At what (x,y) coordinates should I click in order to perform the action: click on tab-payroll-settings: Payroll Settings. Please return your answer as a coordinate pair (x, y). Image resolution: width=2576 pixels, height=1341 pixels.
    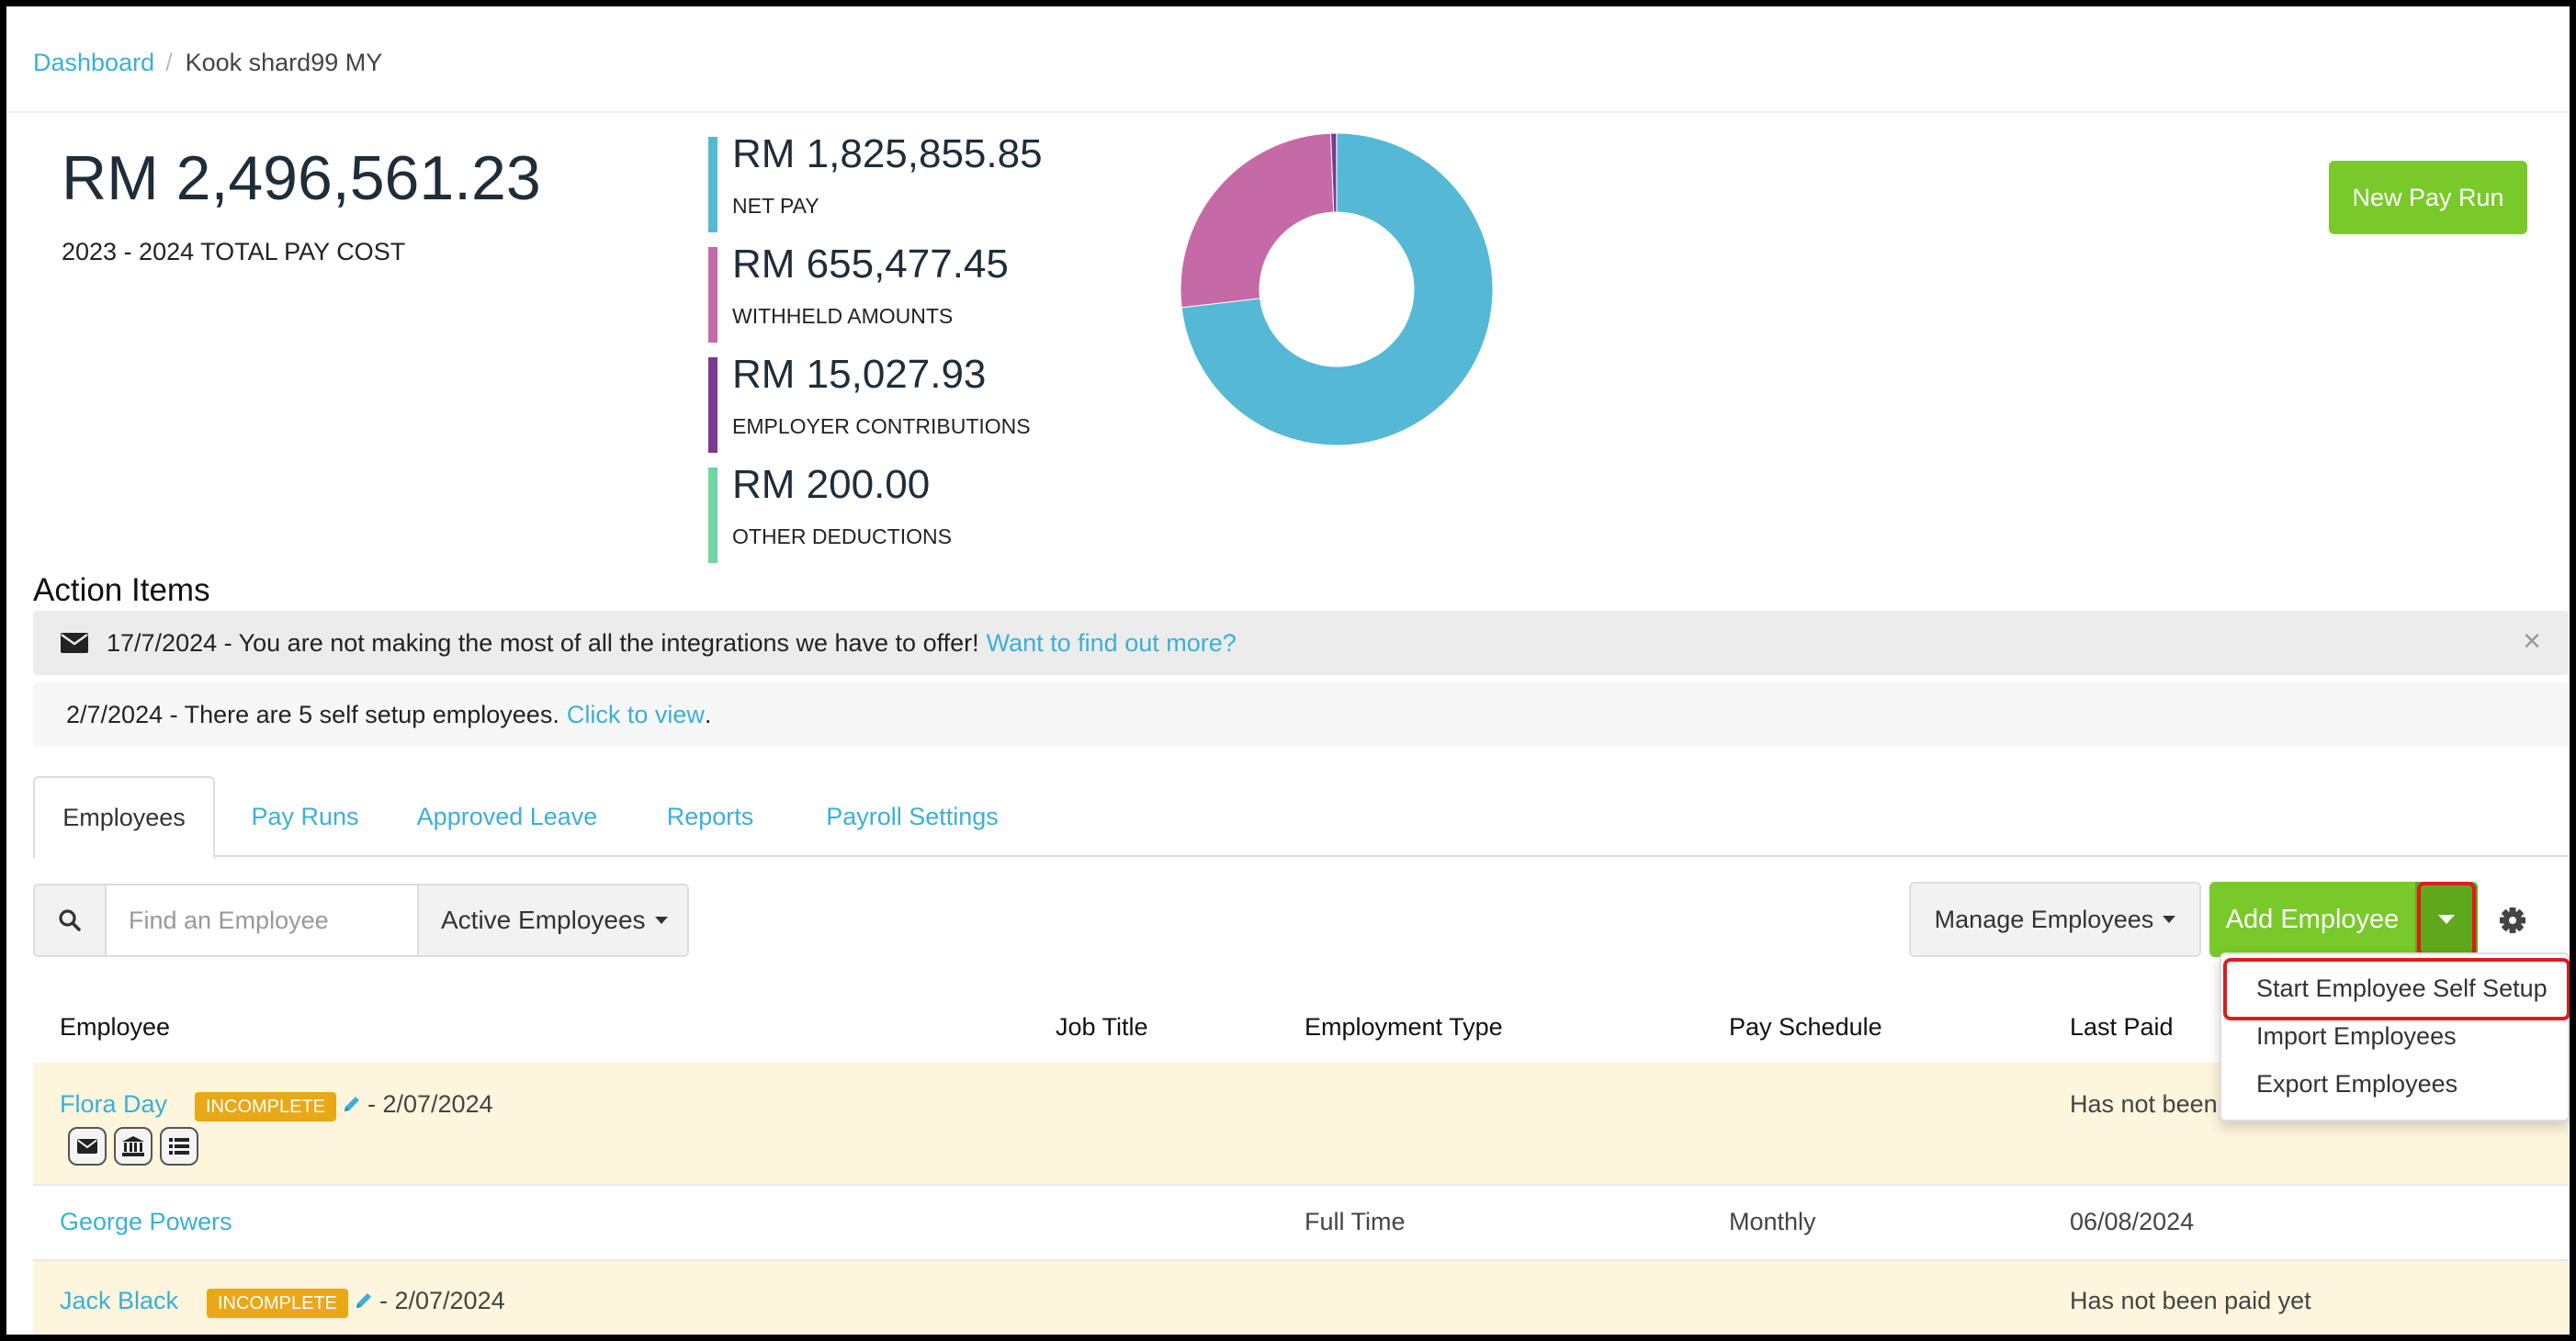
    Looking at the image, I should click on (912, 816).